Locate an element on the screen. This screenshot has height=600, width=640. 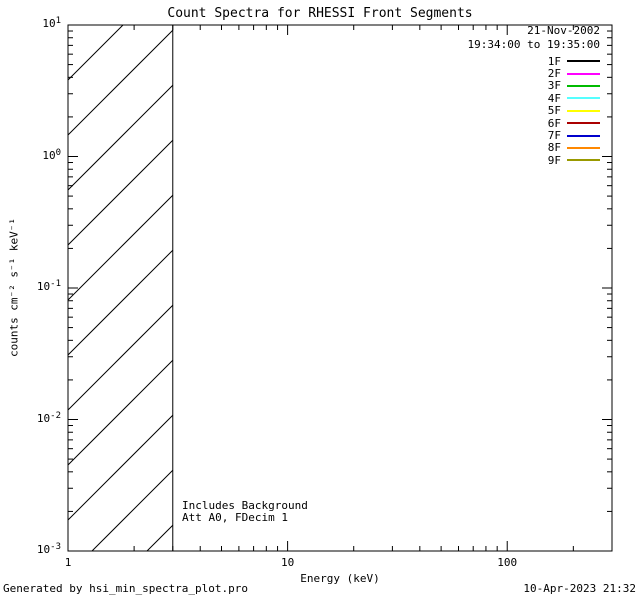
legend-entry: 4F is located at coordinates (534, 98).